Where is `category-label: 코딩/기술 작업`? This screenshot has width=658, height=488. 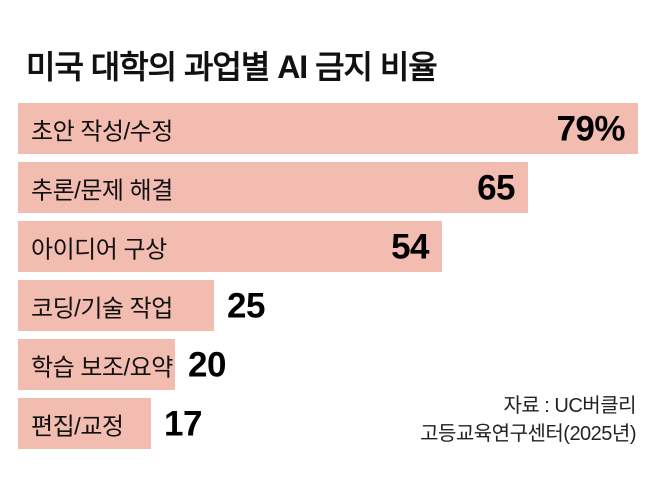 category-label: 코딩/기술 작업 is located at coordinates (102, 308).